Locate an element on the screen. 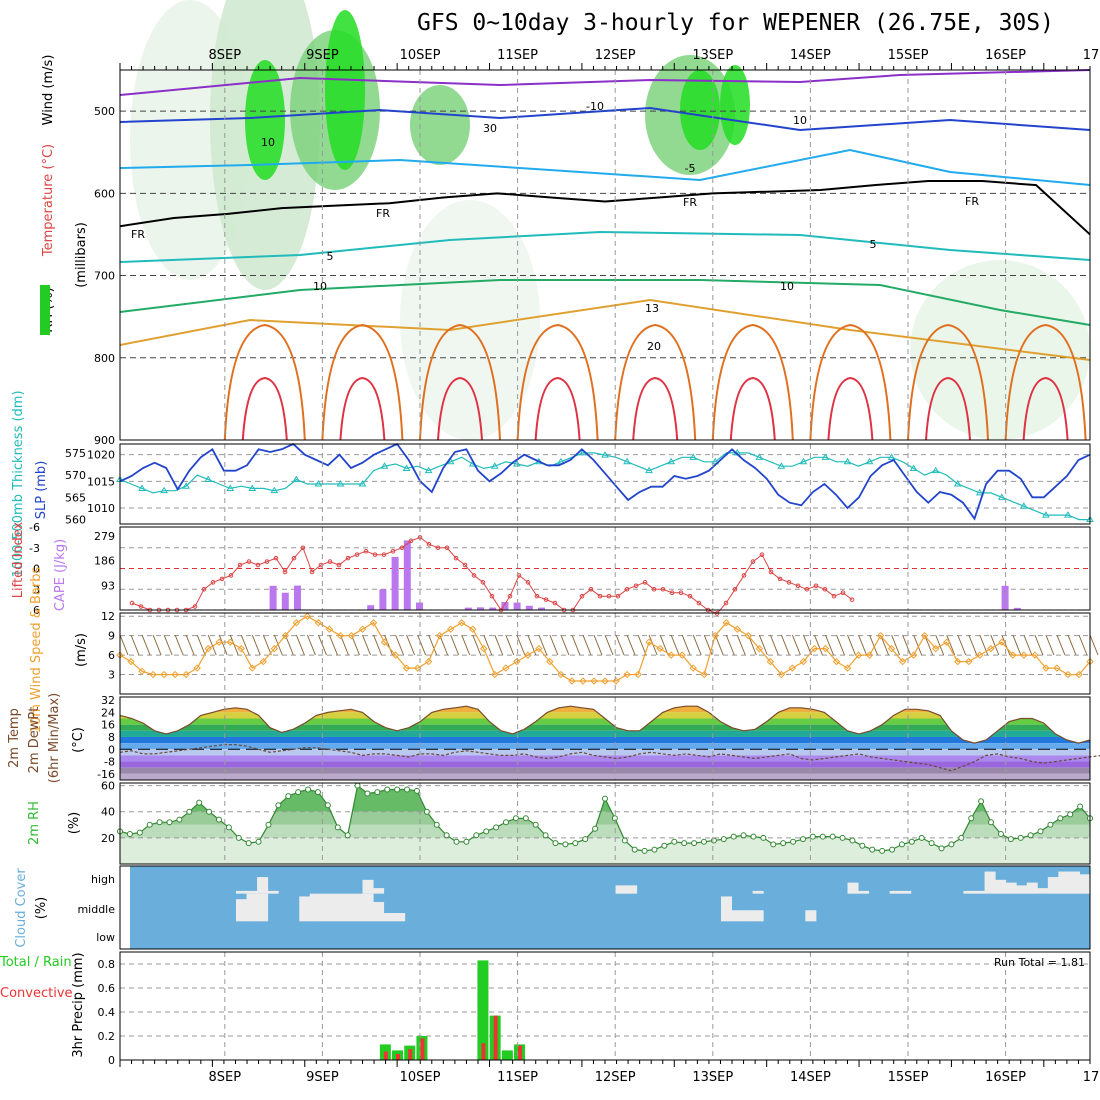 The image size is (1100, 1100). temp-unit-label: (°C) is located at coordinates (78, 740).